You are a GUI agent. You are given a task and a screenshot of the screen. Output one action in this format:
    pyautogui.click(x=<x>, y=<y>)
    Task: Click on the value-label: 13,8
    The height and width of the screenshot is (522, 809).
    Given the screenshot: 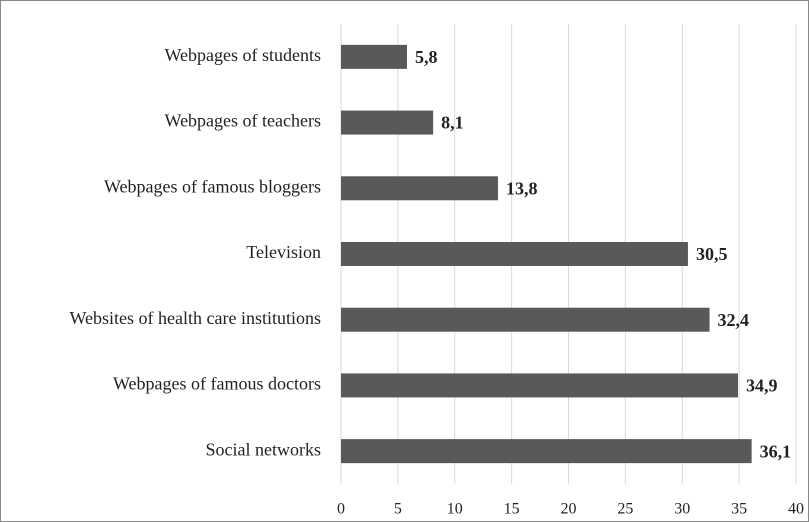 What is the action you would take?
    pyautogui.click(x=521, y=188)
    